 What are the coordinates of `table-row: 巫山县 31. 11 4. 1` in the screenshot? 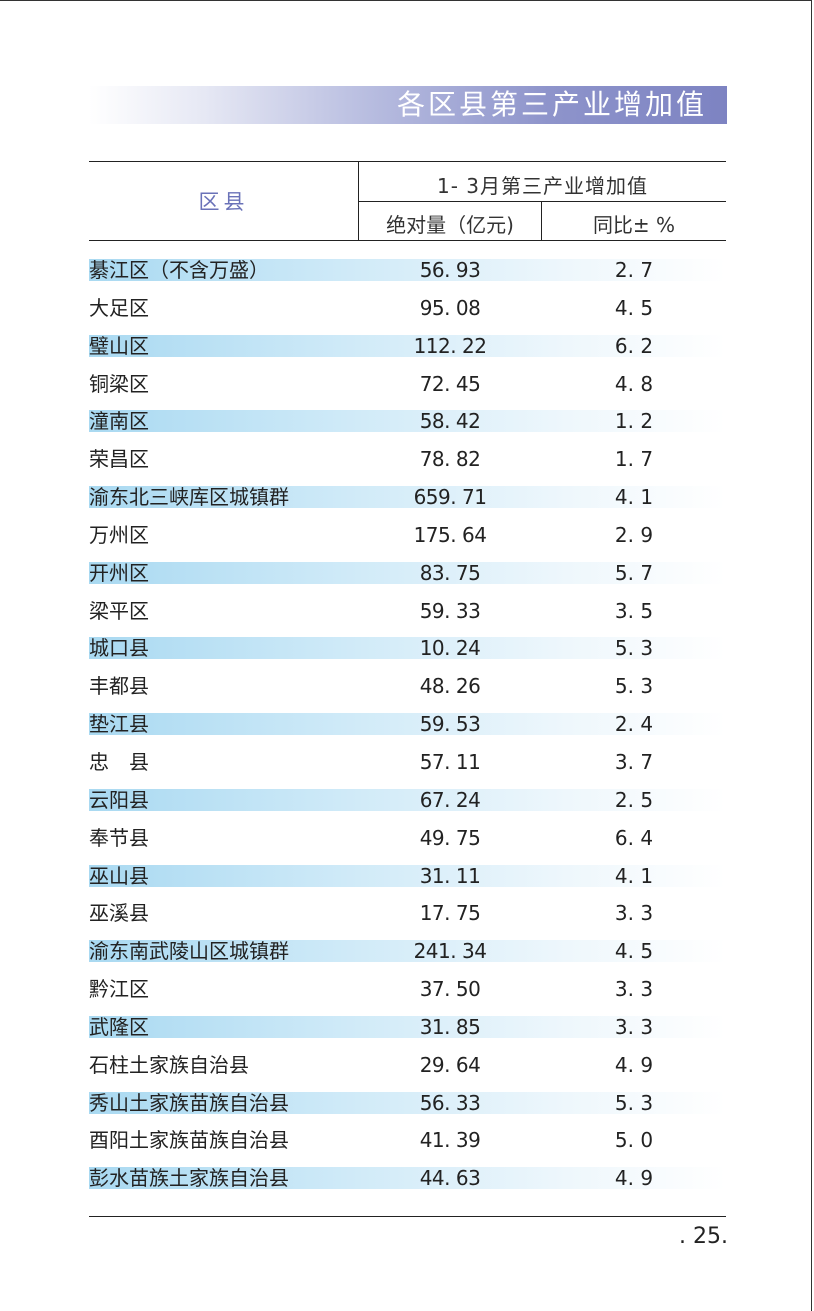 It's located at (407, 877).